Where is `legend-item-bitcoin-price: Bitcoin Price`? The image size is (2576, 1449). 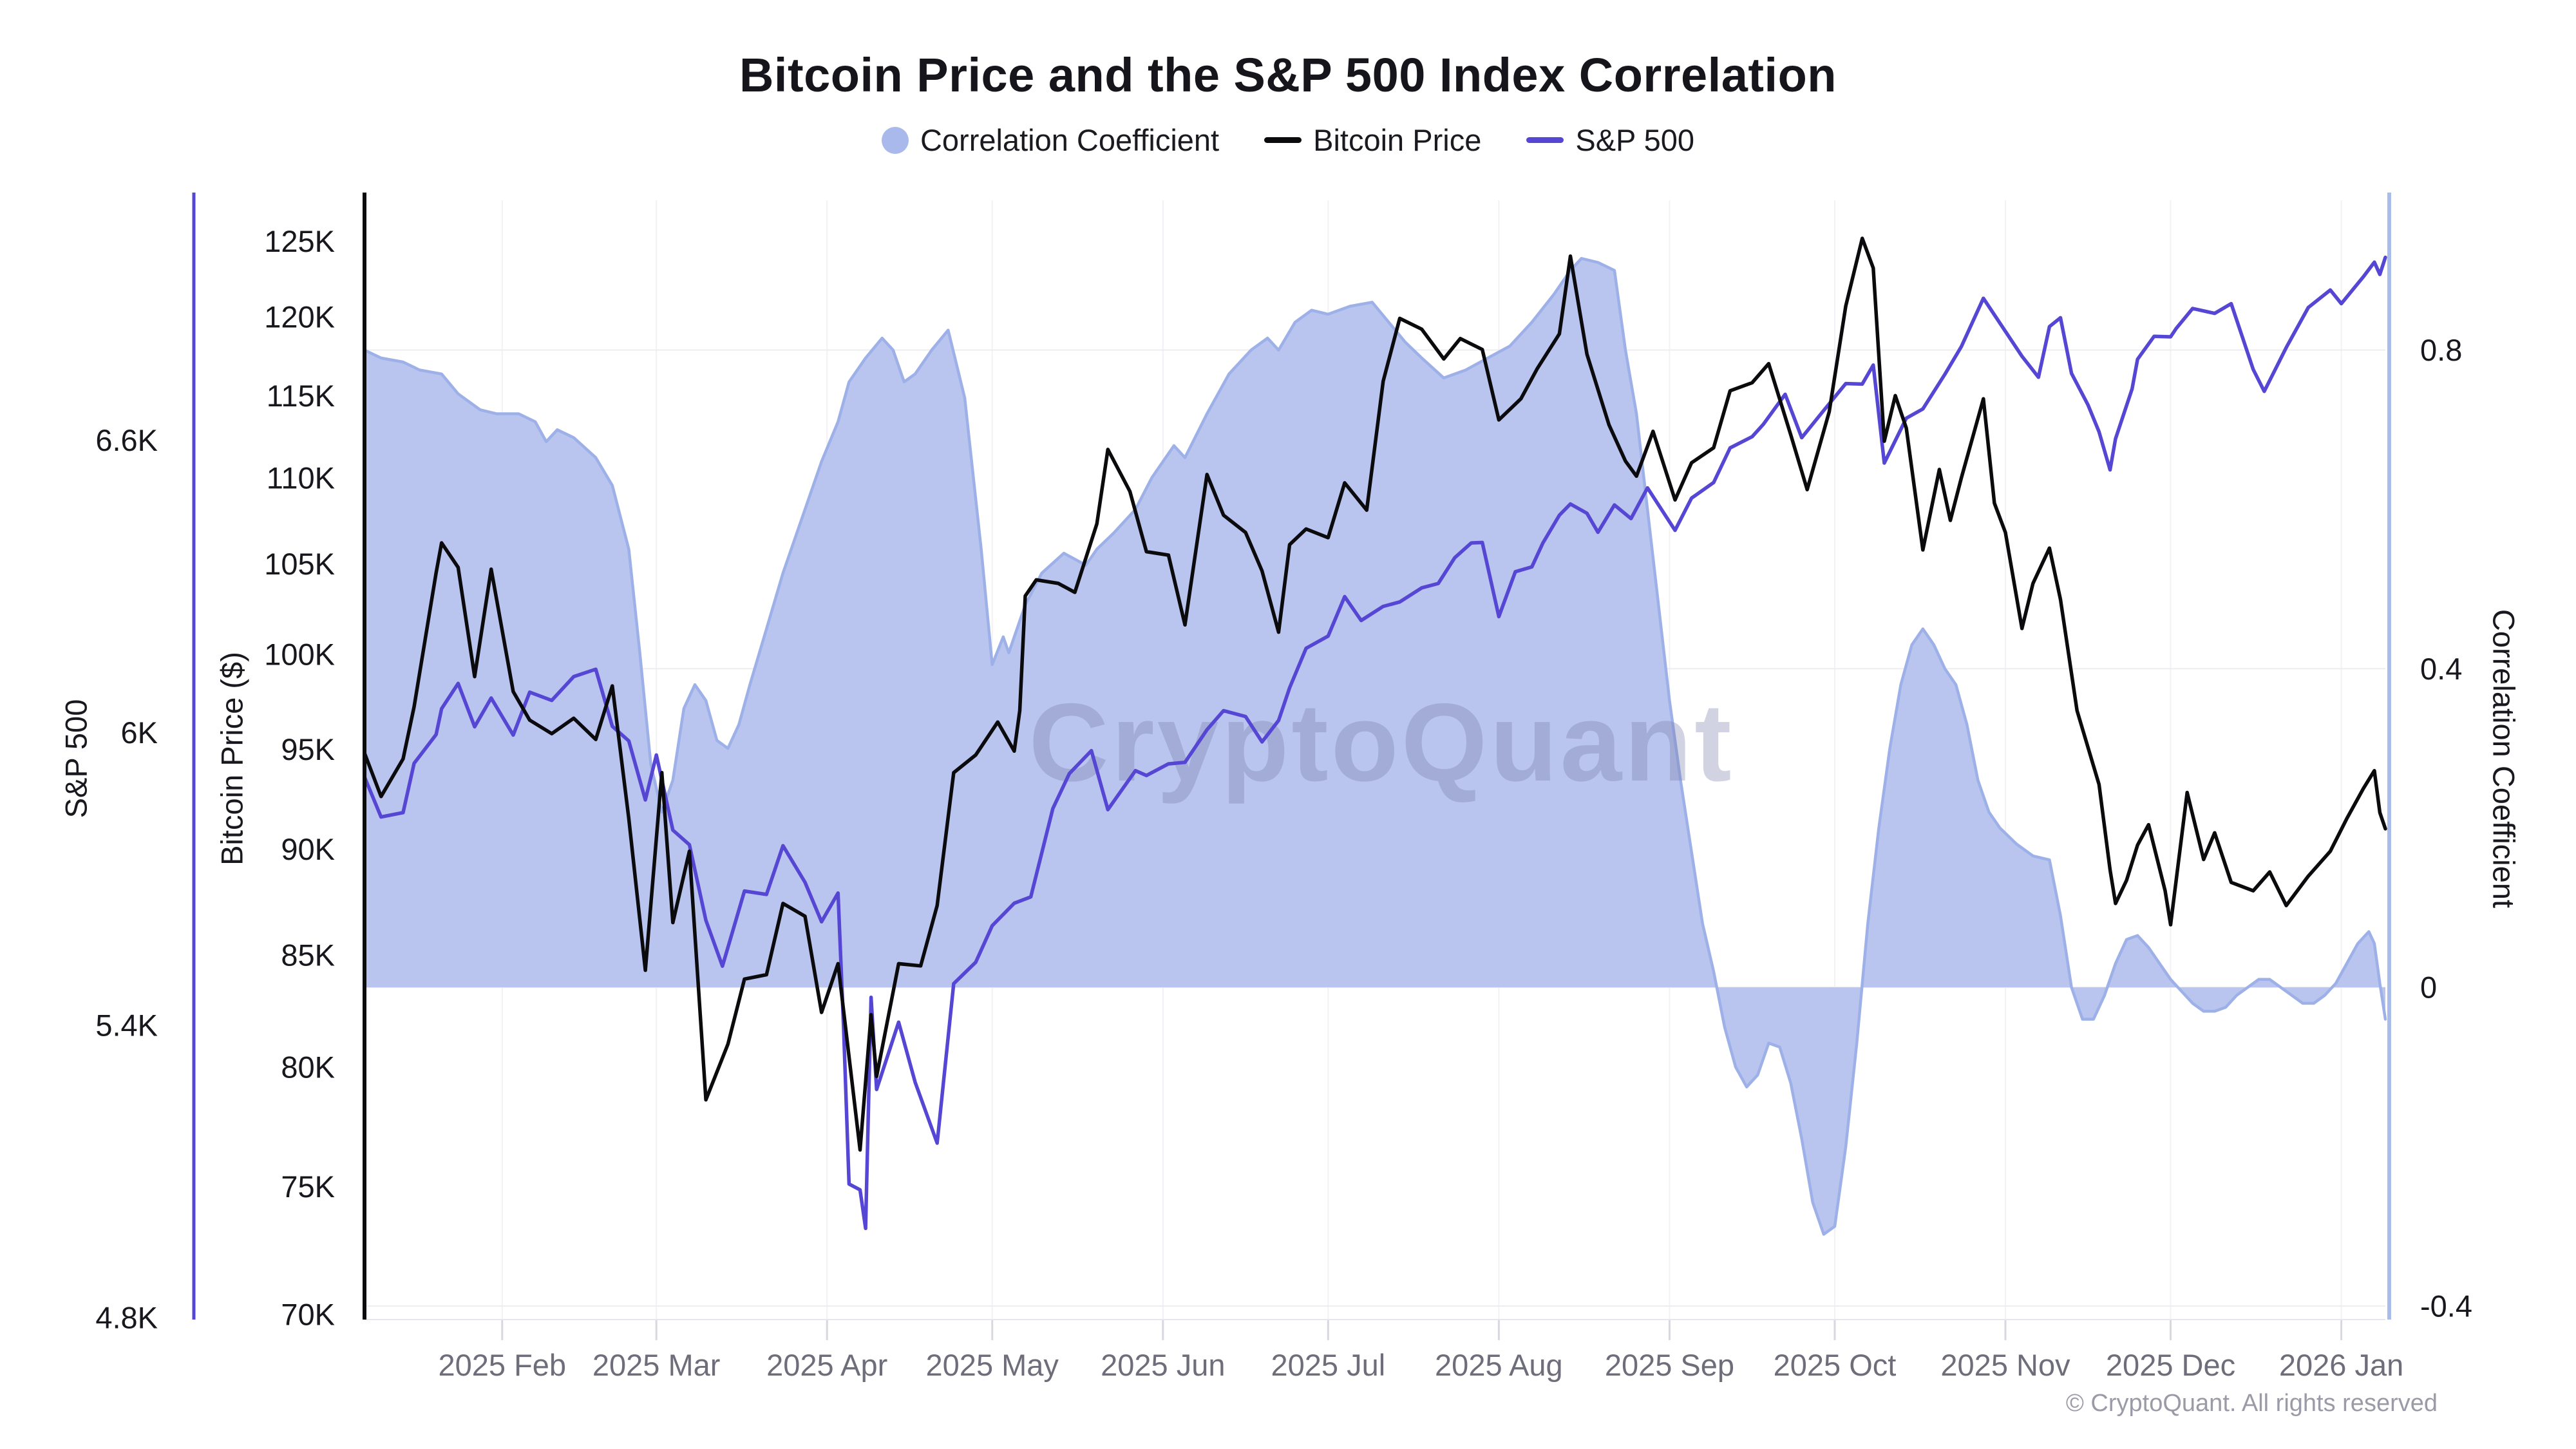 legend-item-bitcoin-price: Bitcoin Price is located at coordinates (1372, 140).